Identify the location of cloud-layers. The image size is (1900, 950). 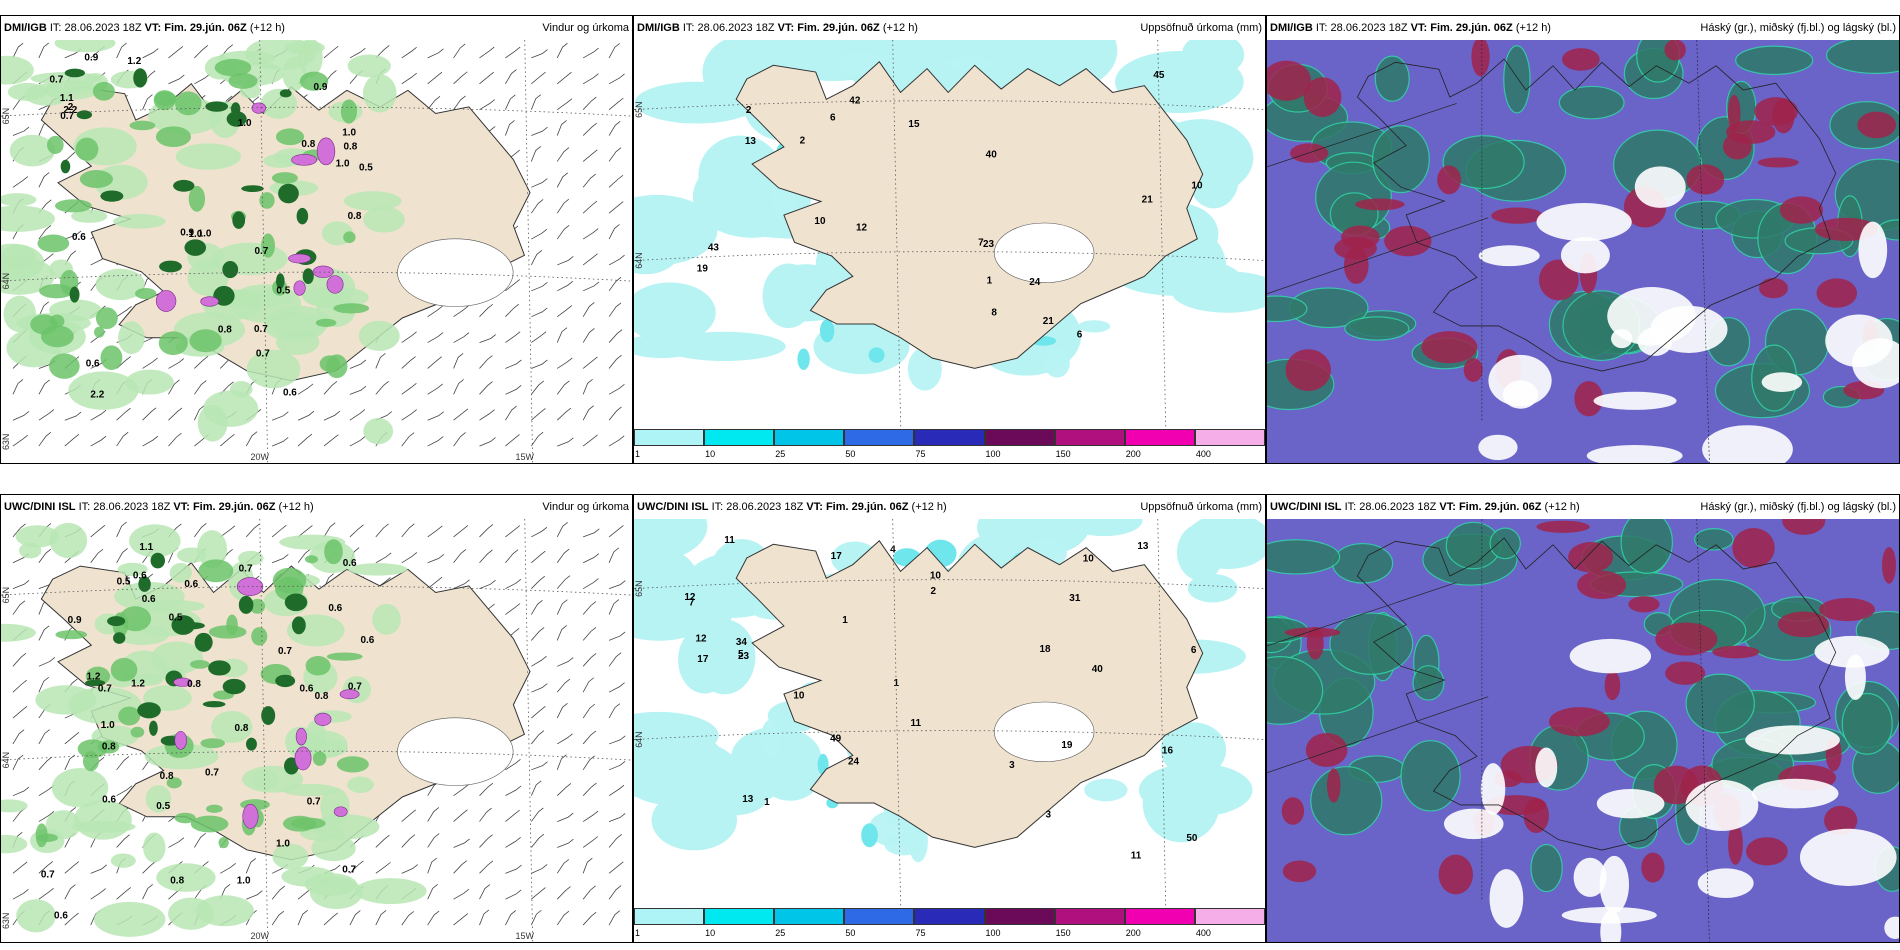
(1583, 251).